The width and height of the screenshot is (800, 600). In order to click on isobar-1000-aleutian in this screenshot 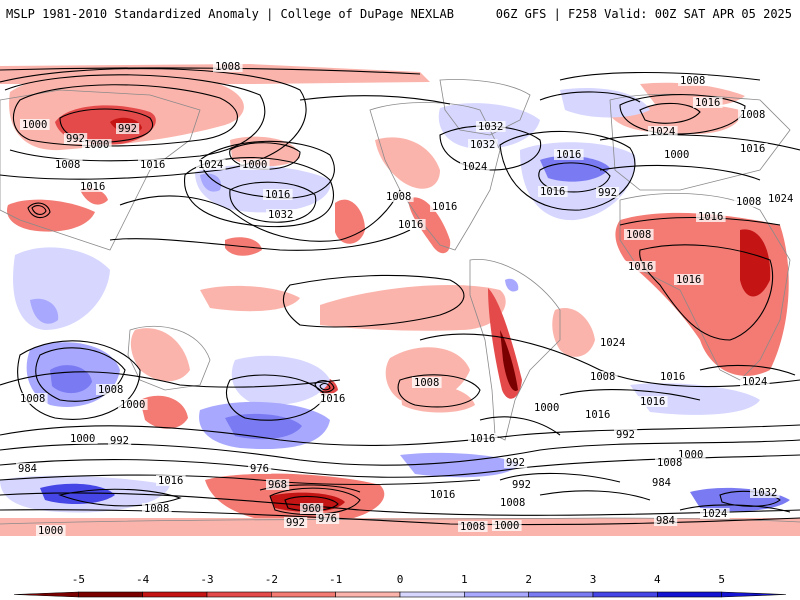, I will do `click(265, 156)`.